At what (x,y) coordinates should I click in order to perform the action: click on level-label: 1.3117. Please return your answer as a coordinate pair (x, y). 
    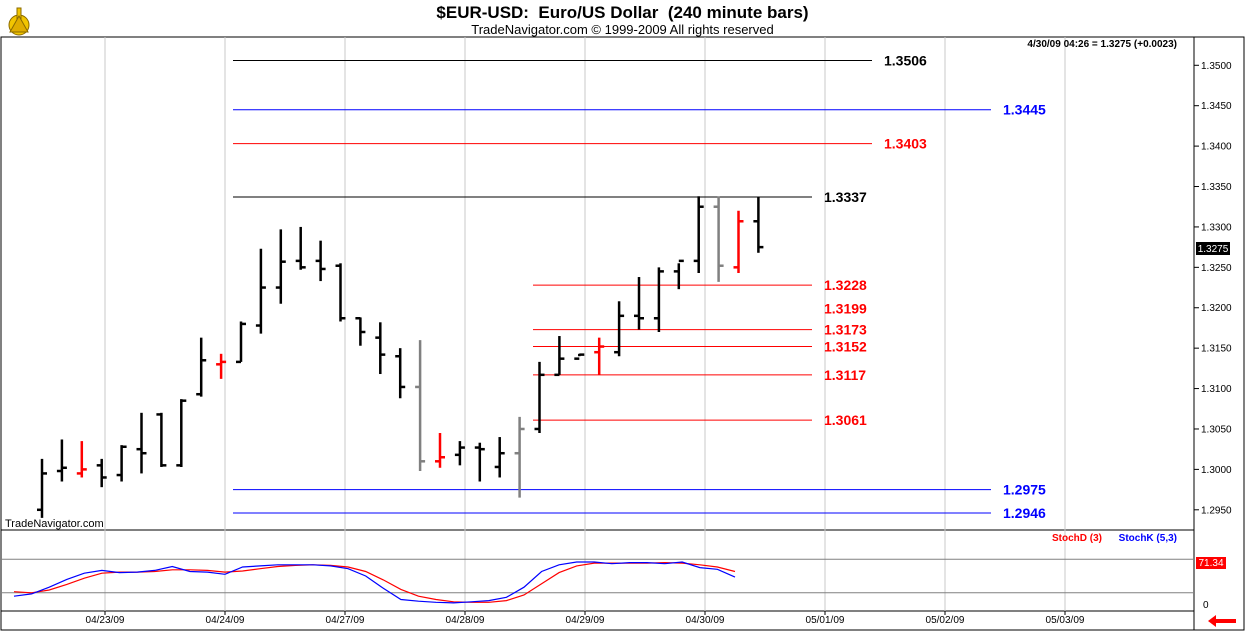
    Looking at the image, I should click on (845, 375).